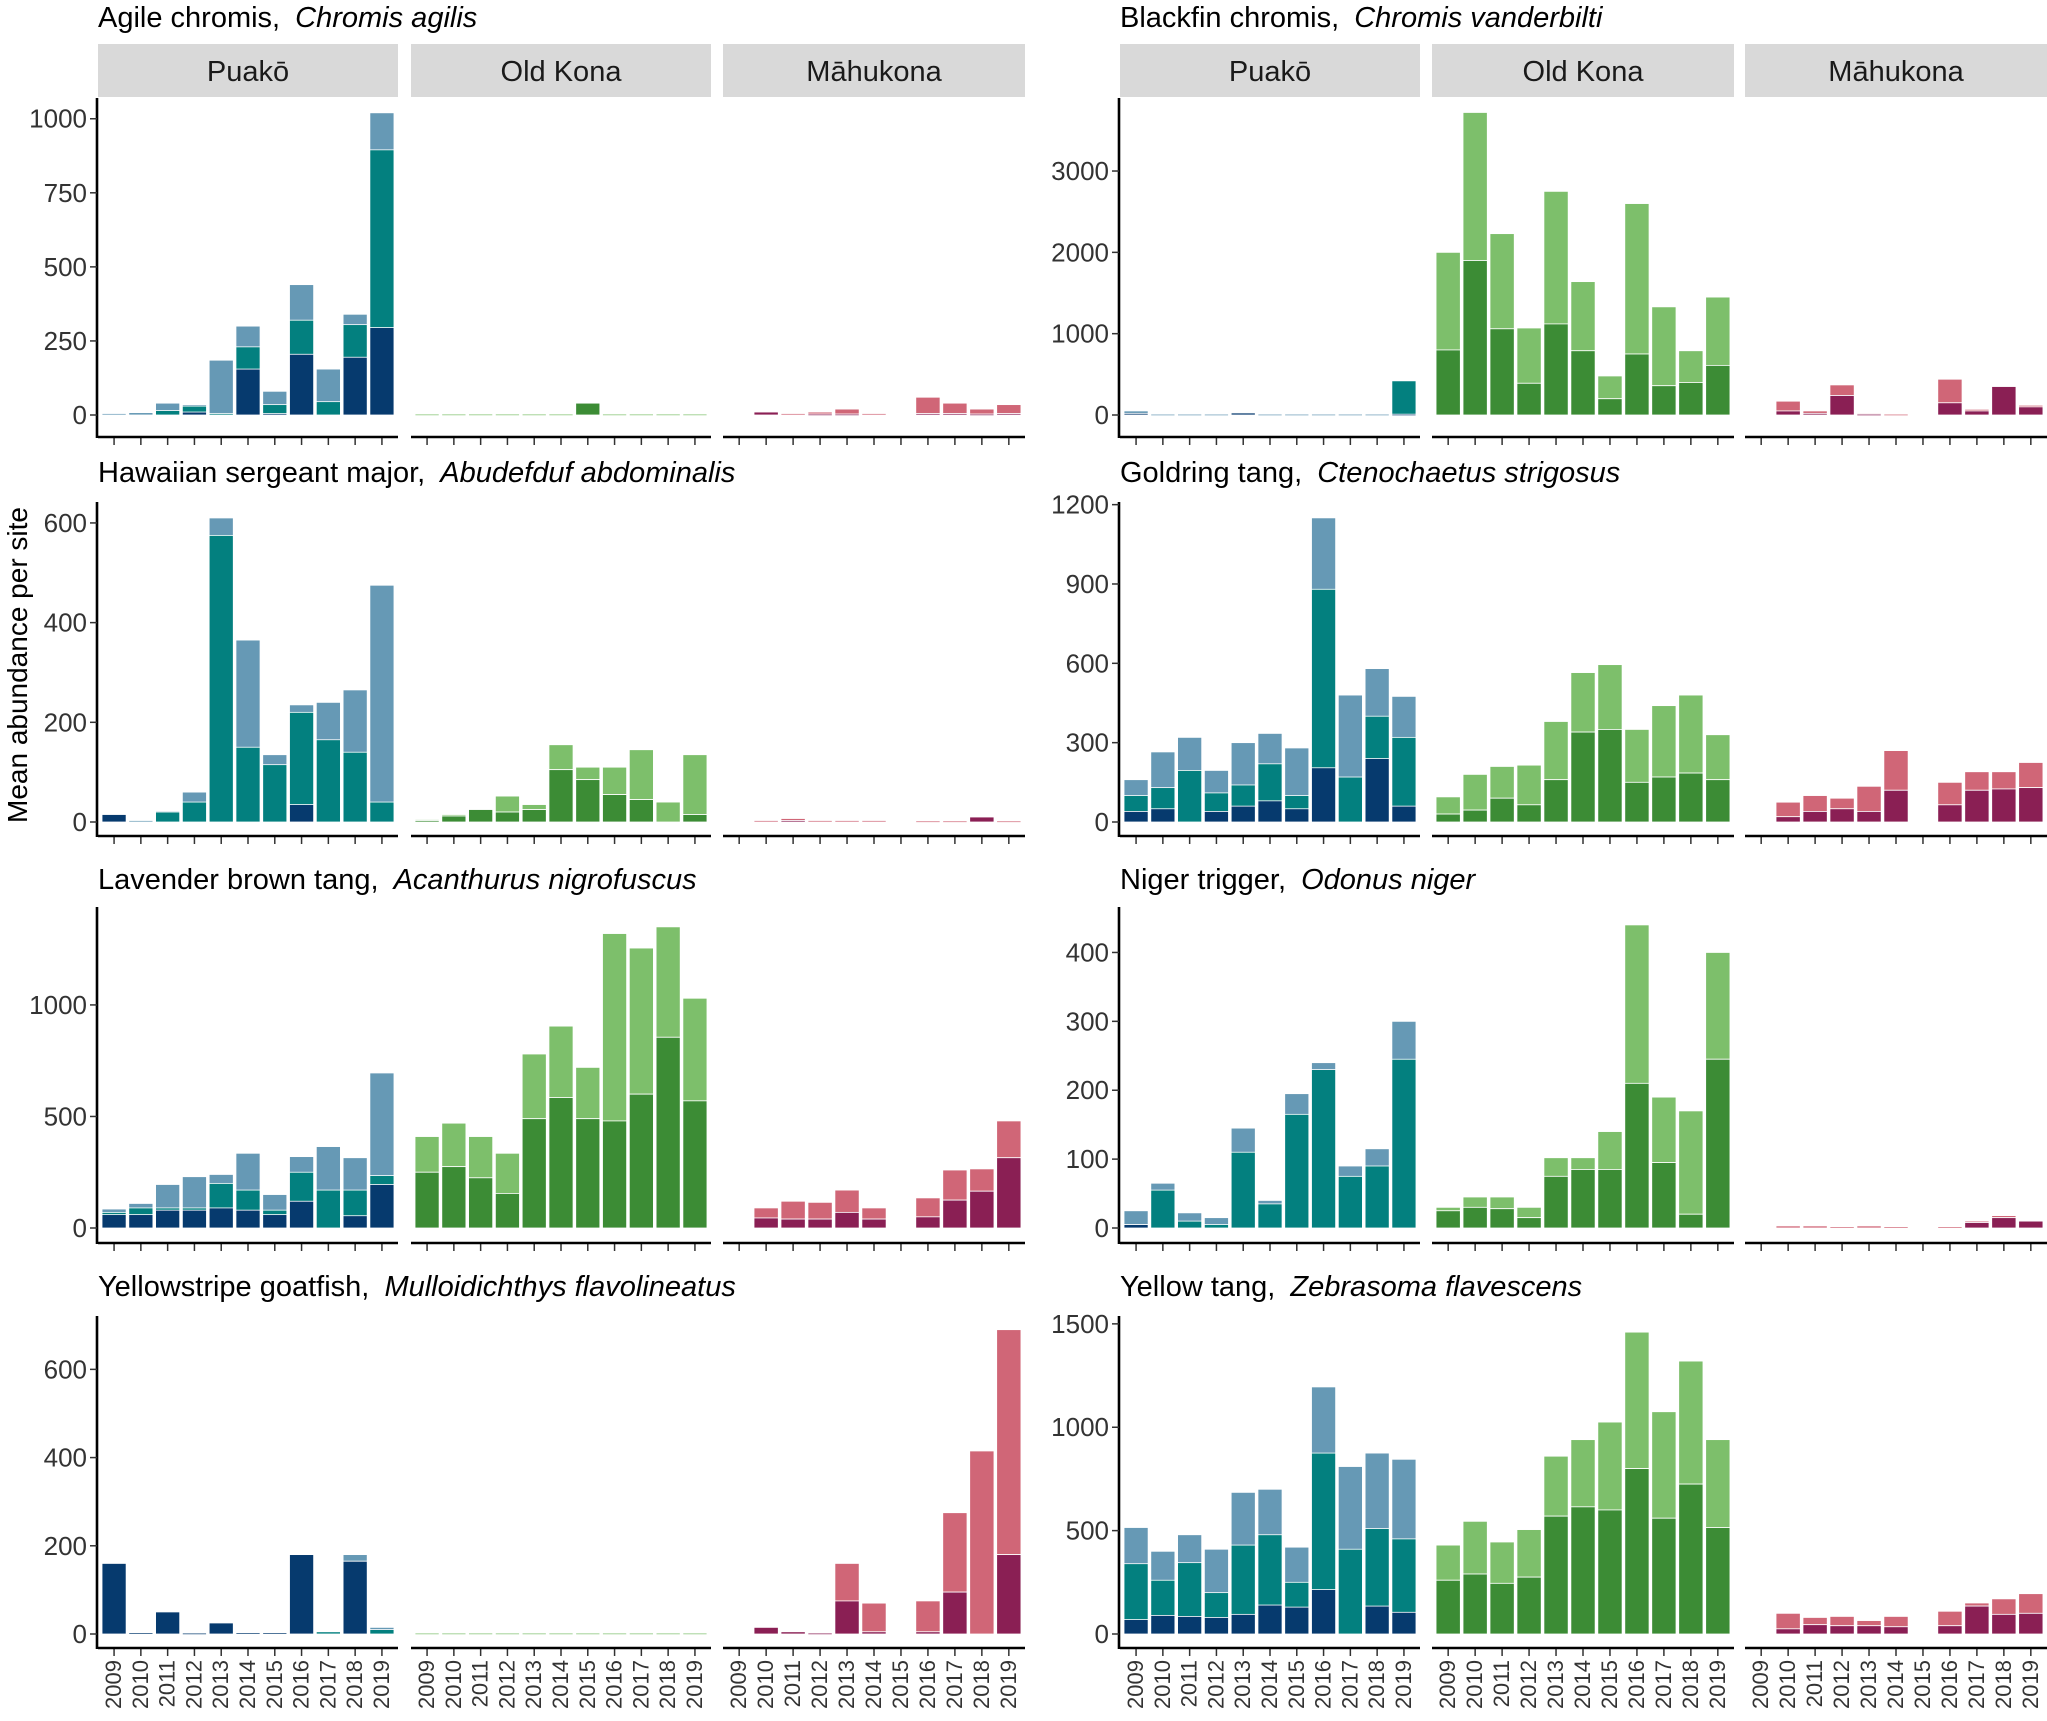 The width and height of the screenshot is (2047, 1721). Describe the element at coordinates (1370, 473) in the screenshot. I see `panel-title: Goldring tang, Ctenochaetus strigosus` at that location.